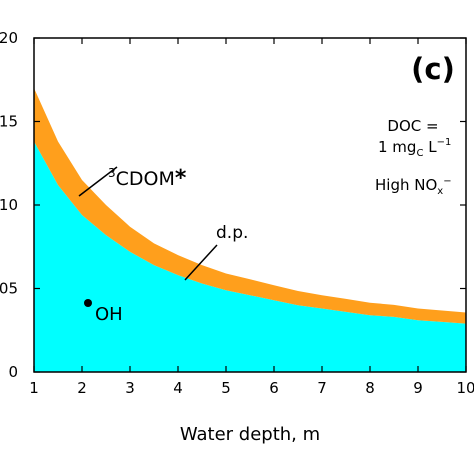  What do you see at coordinates (370, 388) in the screenshot?
I see `x-tick-label: 8` at bounding box center [370, 388].